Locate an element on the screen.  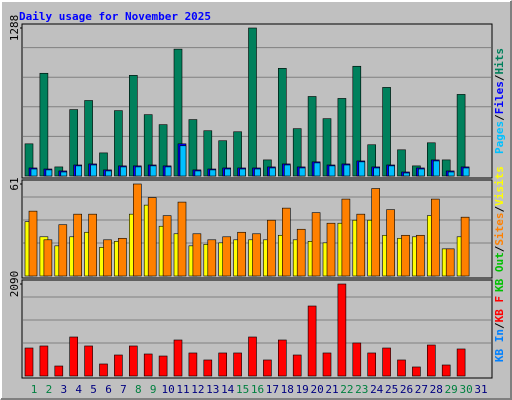
y-tick-label: 2090 is located at coordinates (14, 284).